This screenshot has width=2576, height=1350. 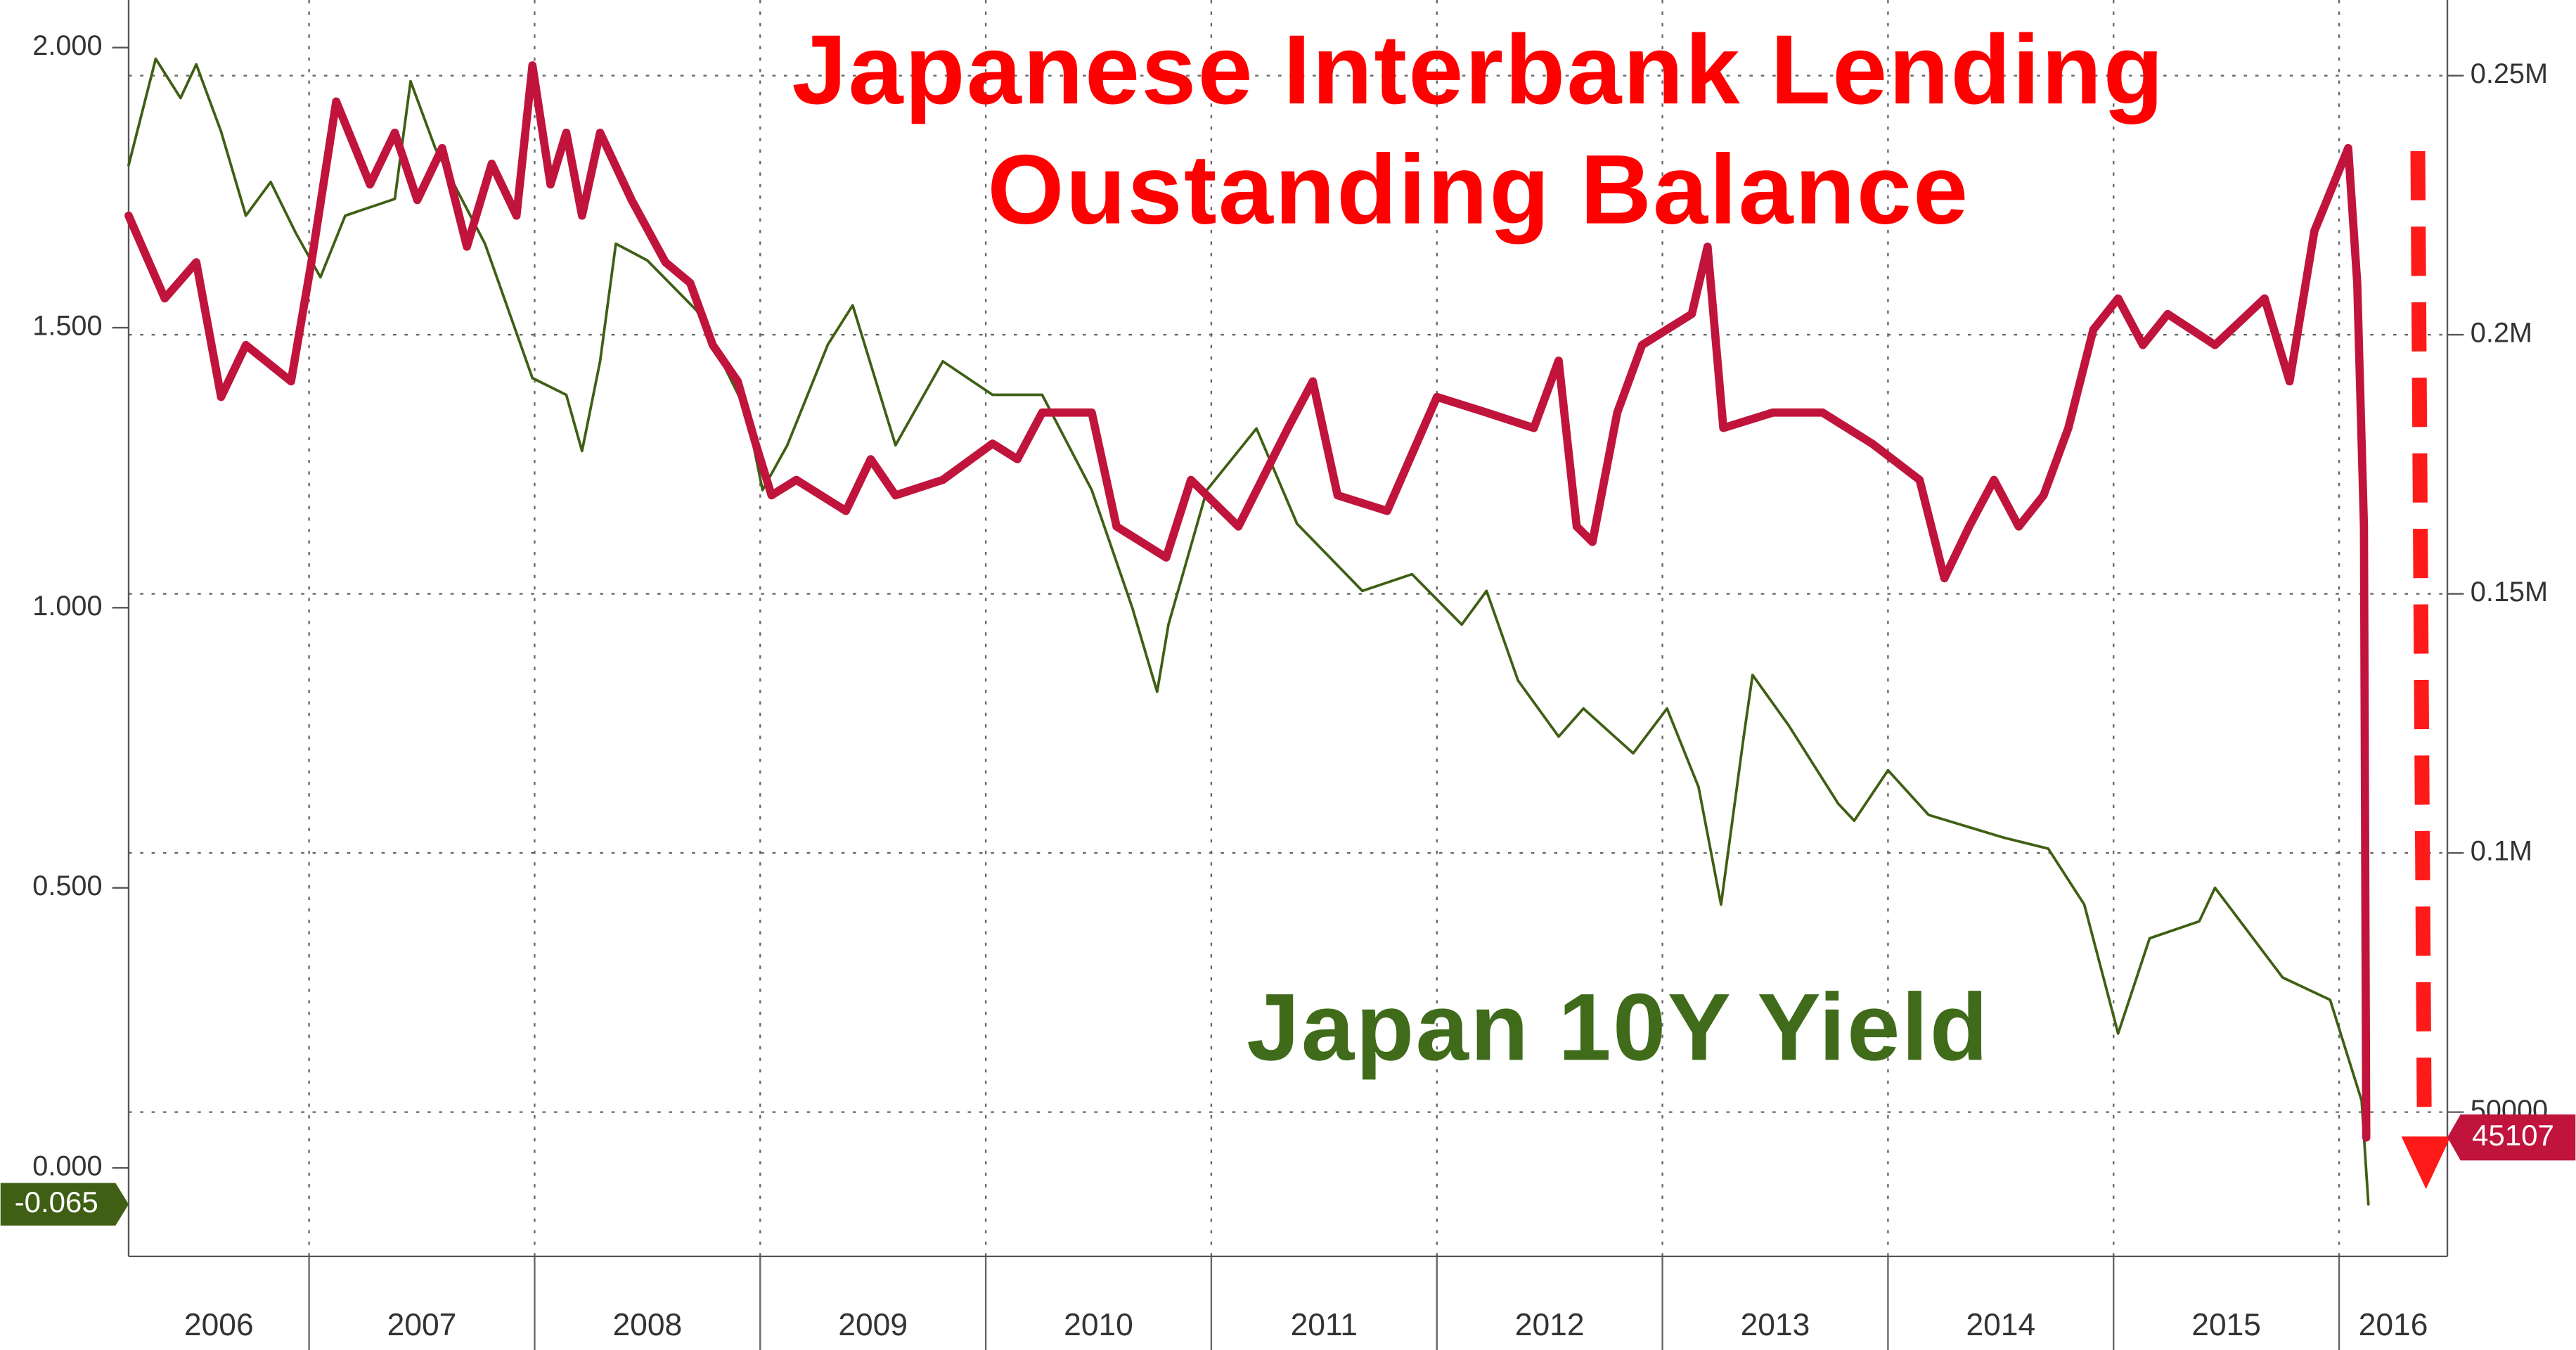 What do you see at coordinates (2501, 333) in the screenshot?
I see `y2-tick-label: 0.2M` at bounding box center [2501, 333].